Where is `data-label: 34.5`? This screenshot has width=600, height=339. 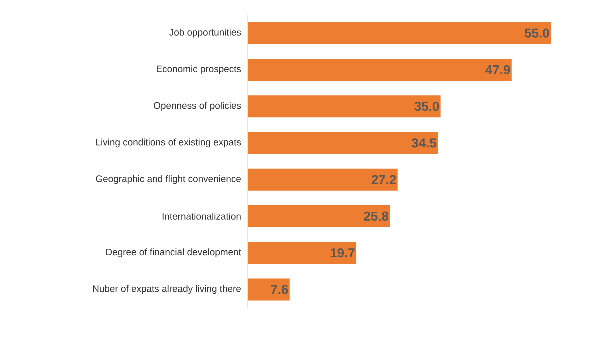 data-label: 34.5 is located at coordinates (424, 143).